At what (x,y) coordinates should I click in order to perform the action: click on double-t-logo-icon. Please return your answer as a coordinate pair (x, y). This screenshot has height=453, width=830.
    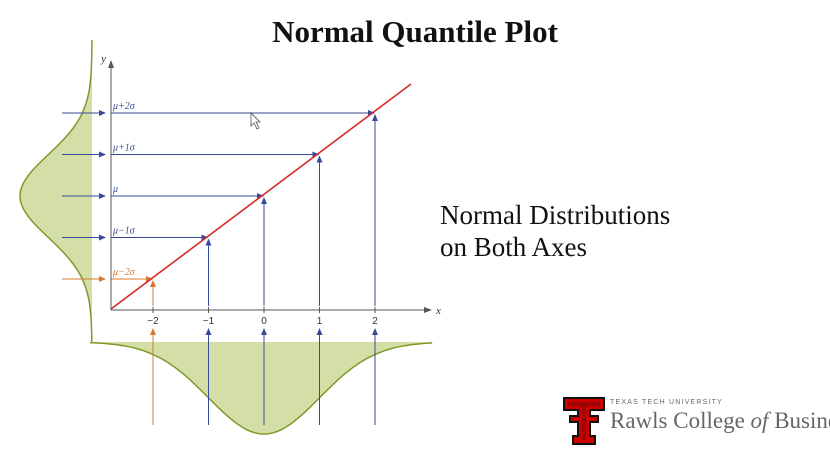
    Looking at the image, I should click on (584, 421).